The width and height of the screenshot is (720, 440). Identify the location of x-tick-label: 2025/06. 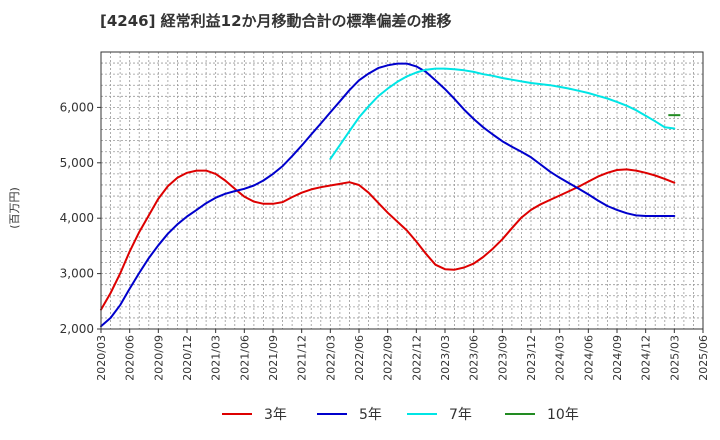
(703, 358).